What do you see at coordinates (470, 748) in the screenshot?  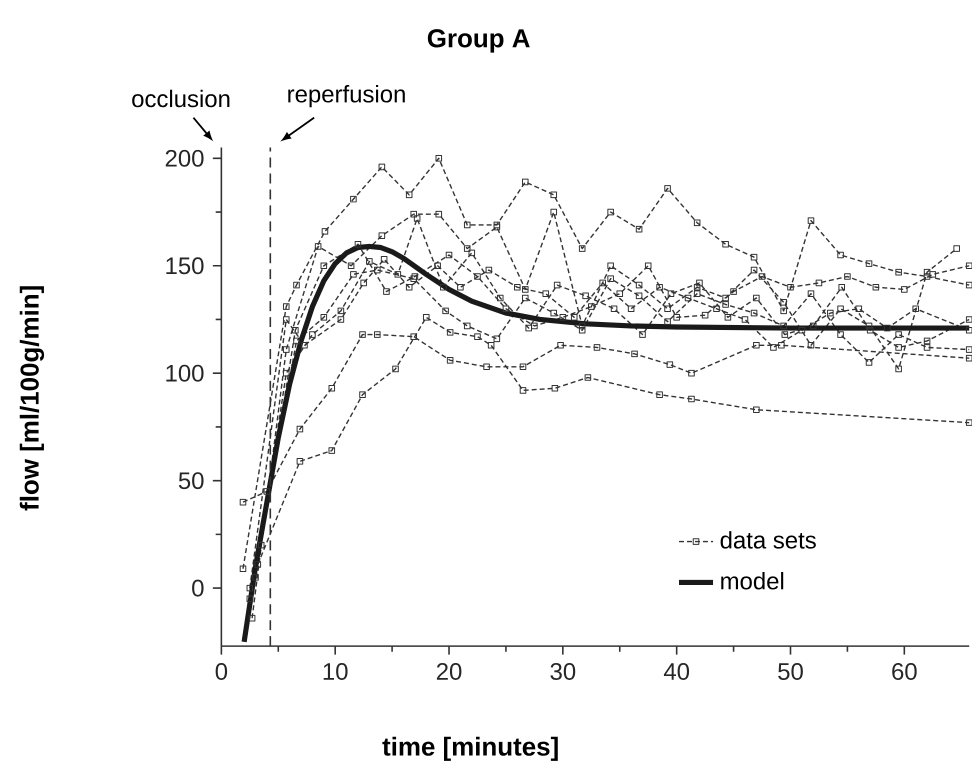 I see `x-axis-title: time [minutes]` at bounding box center [470, 748].